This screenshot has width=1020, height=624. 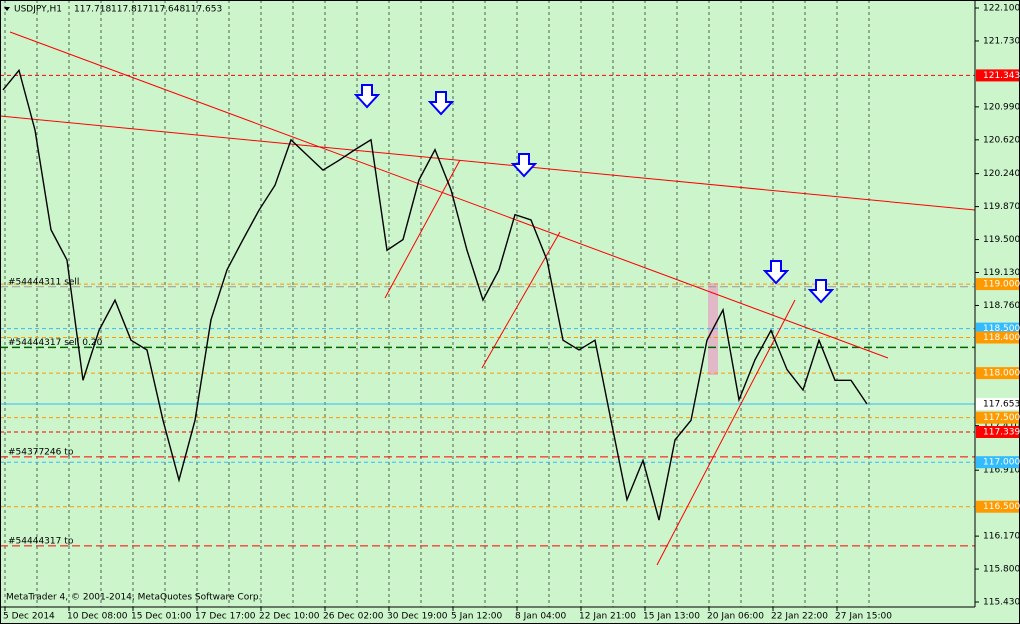 What do you see at coordinates (1001, 207) in the screenshot?
I see `y-tick-label: 119.870` at bounding box center [1001, 207].